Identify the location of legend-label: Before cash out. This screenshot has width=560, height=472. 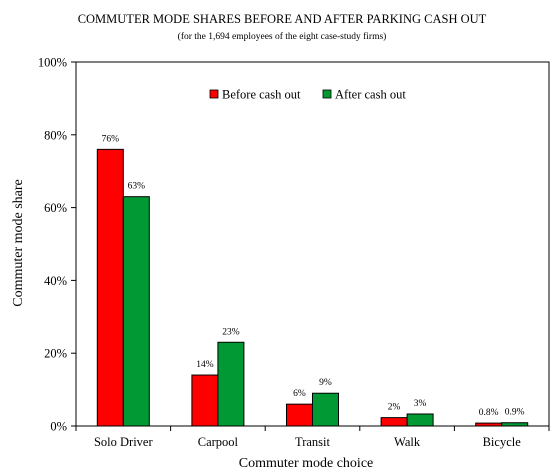
(261, 95).